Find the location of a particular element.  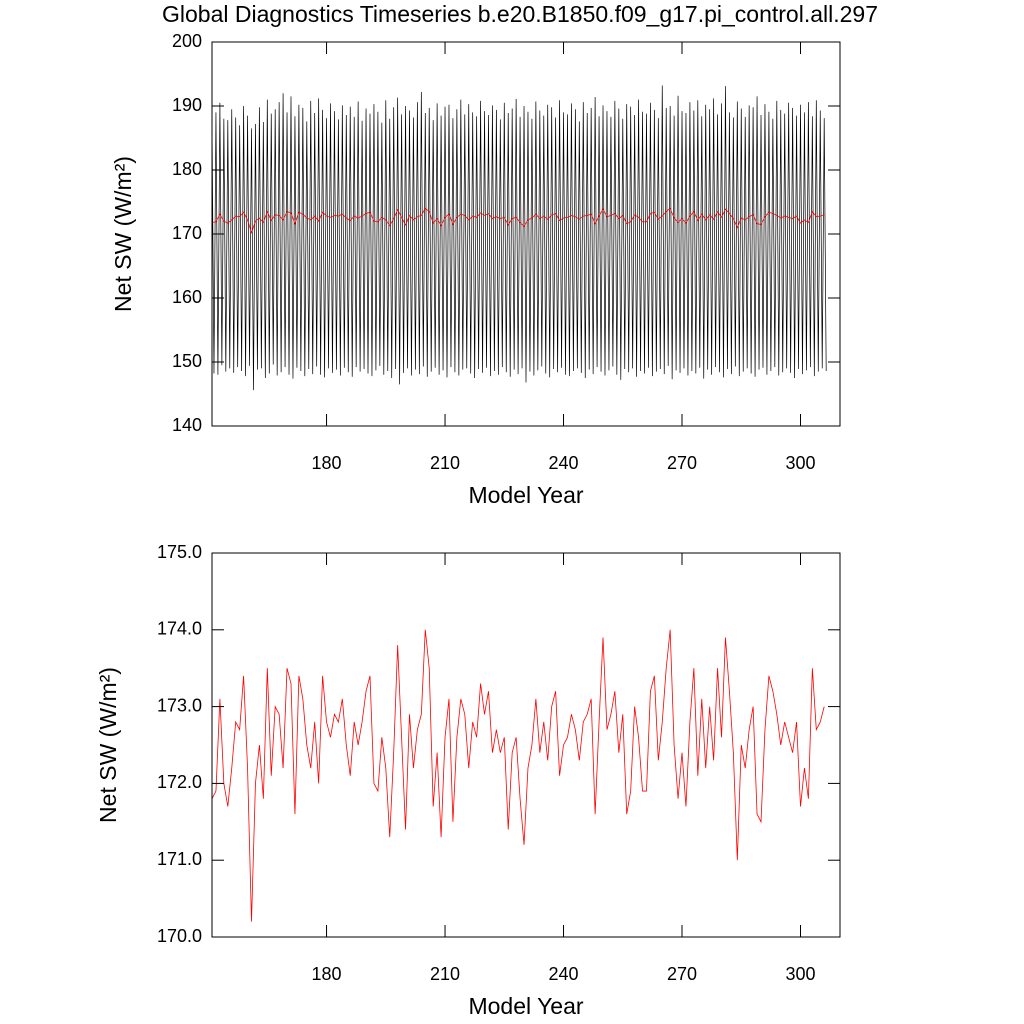

y-tick-label: 150 is located at coordinates (187, 361).